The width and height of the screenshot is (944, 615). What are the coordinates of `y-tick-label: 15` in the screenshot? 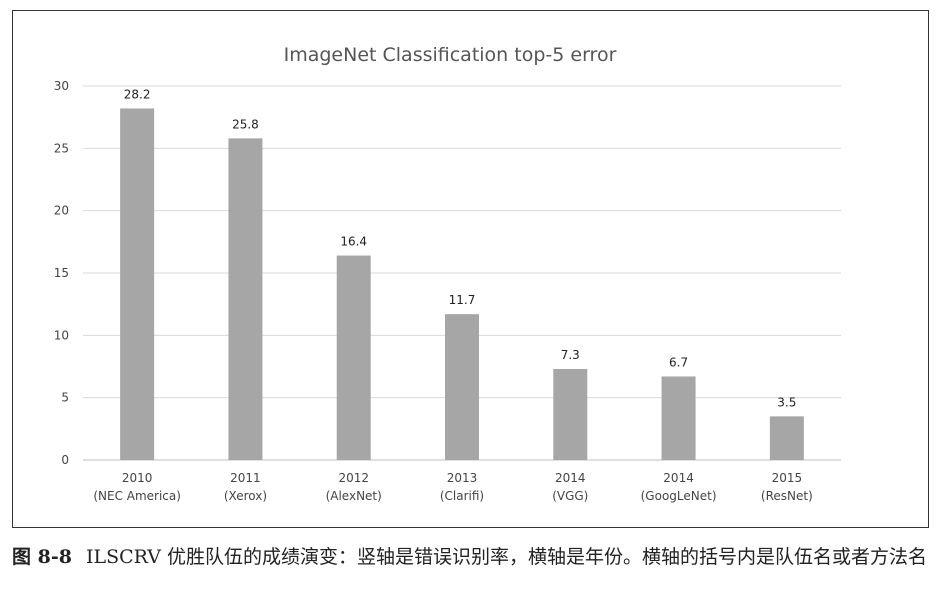 It's located at (61, 273).